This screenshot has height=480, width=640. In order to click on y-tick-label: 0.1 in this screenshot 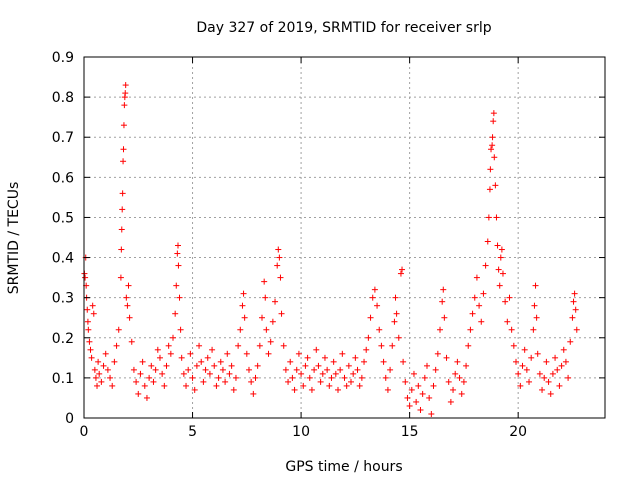, I will do `click(63, 379)`.